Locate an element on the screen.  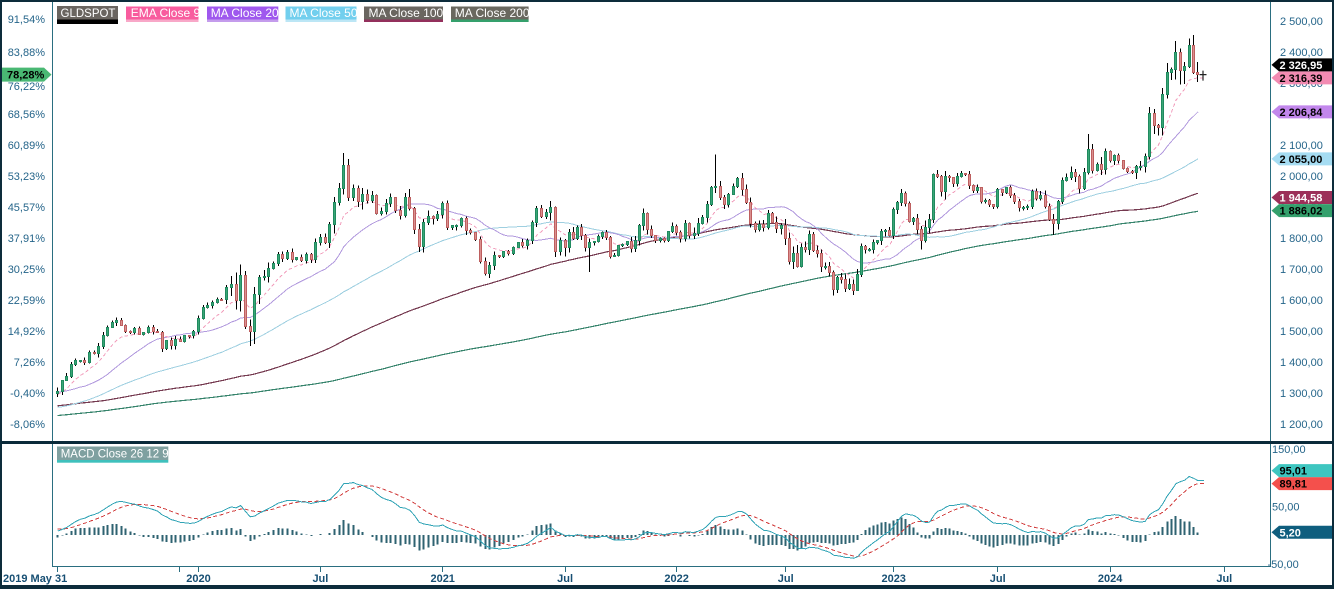
svg-text: 1 200,00 is located at coordinates (1301, 425).